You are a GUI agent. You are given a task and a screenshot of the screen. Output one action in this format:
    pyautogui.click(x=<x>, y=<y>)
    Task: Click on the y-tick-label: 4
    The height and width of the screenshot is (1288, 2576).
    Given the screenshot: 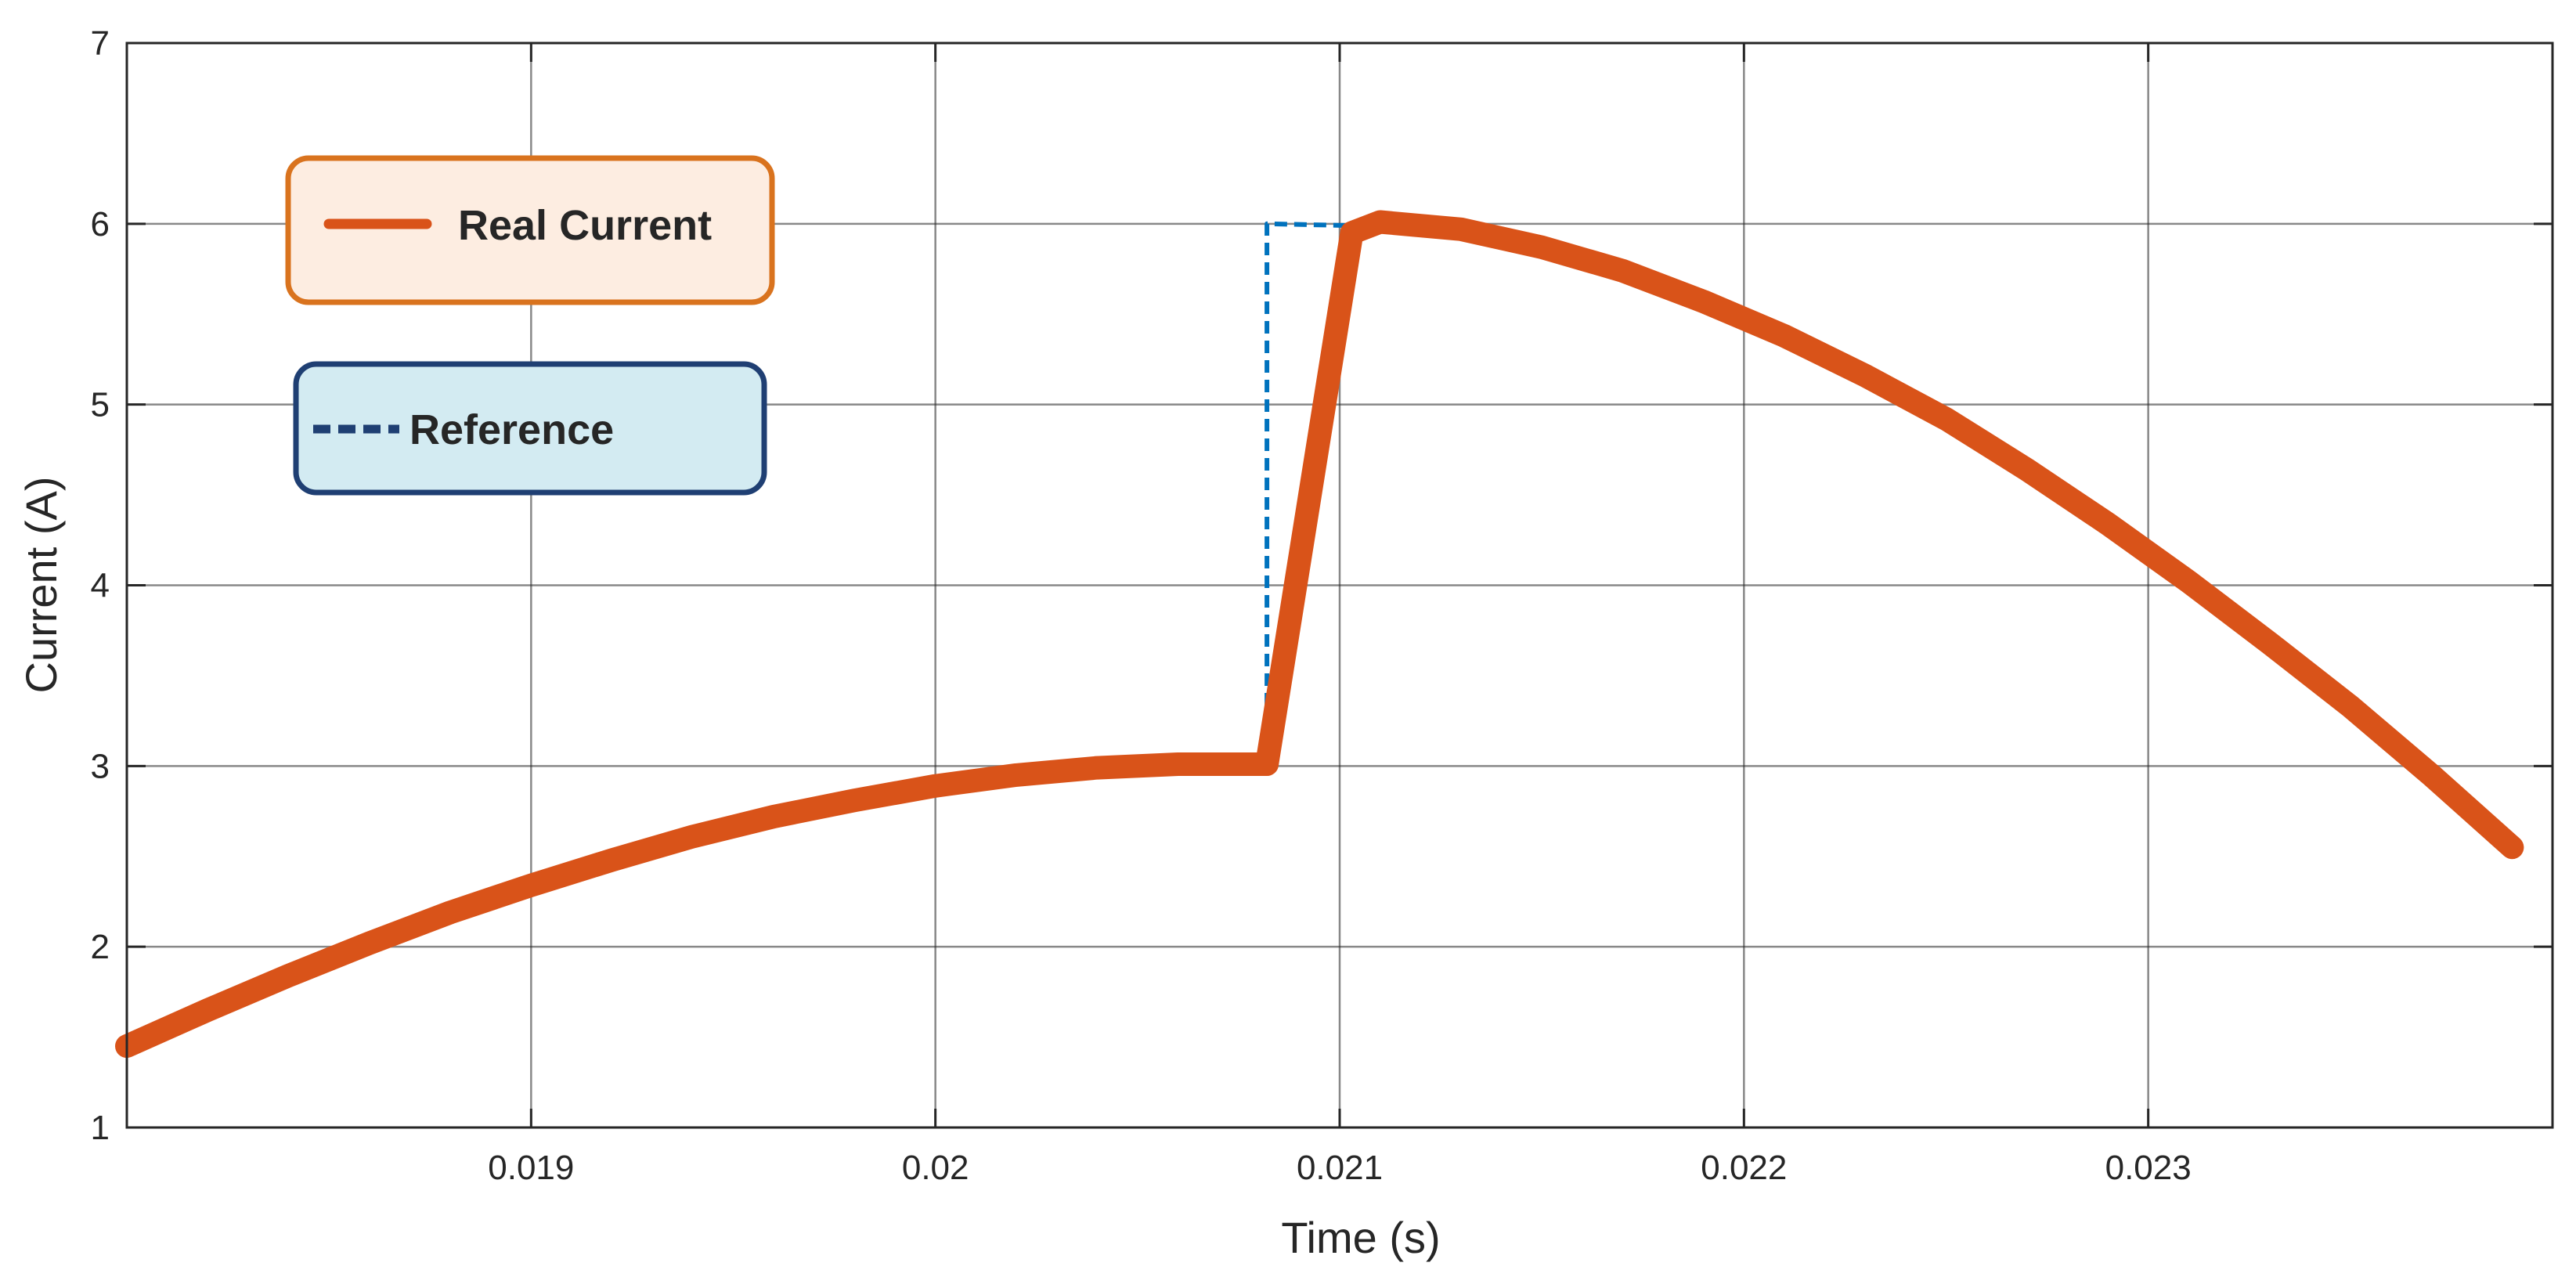 What is the action you would take?
    pyautogui.click(x=100, y=586)
    